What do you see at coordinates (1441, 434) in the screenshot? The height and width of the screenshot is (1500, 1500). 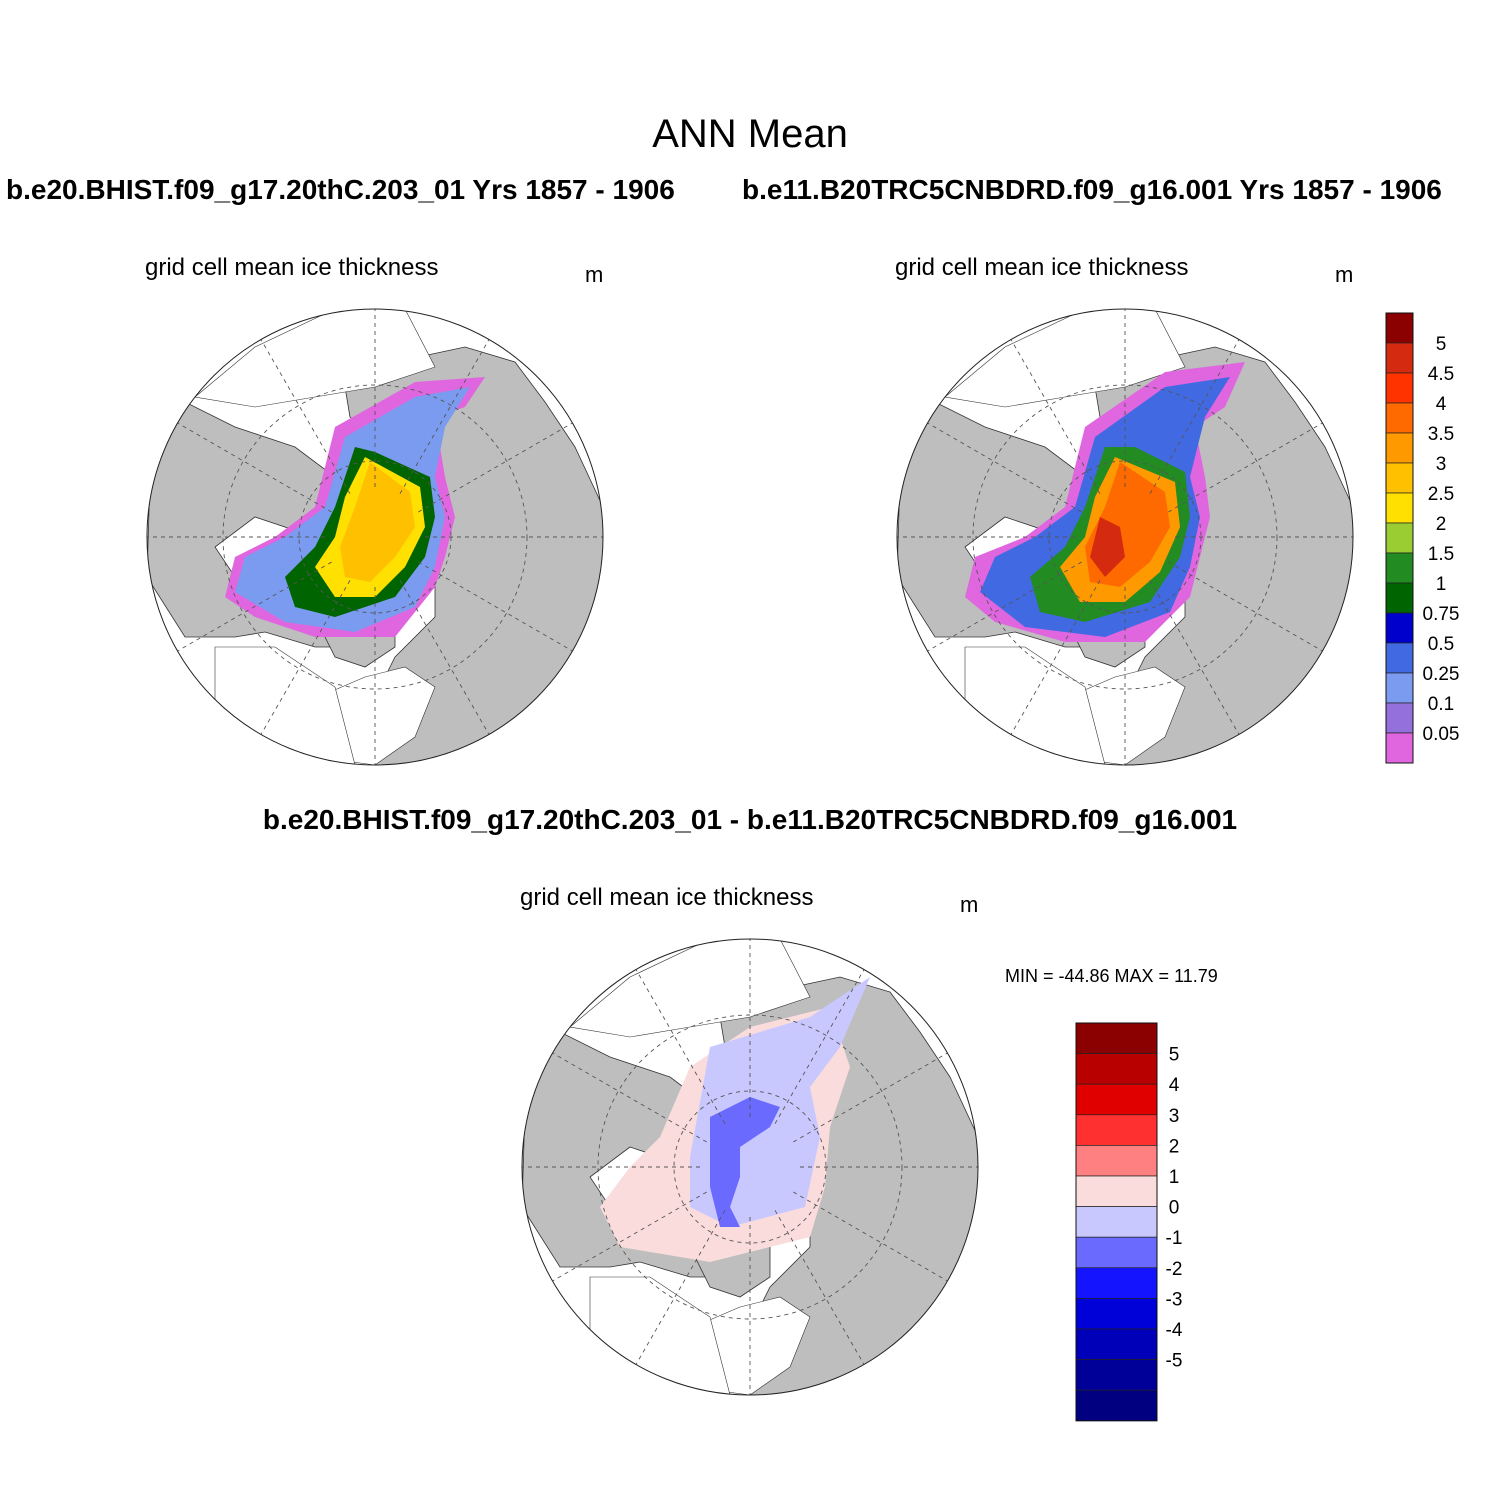 I see `legend-tick-label: 3.5` at bounding box center [1441, 434].